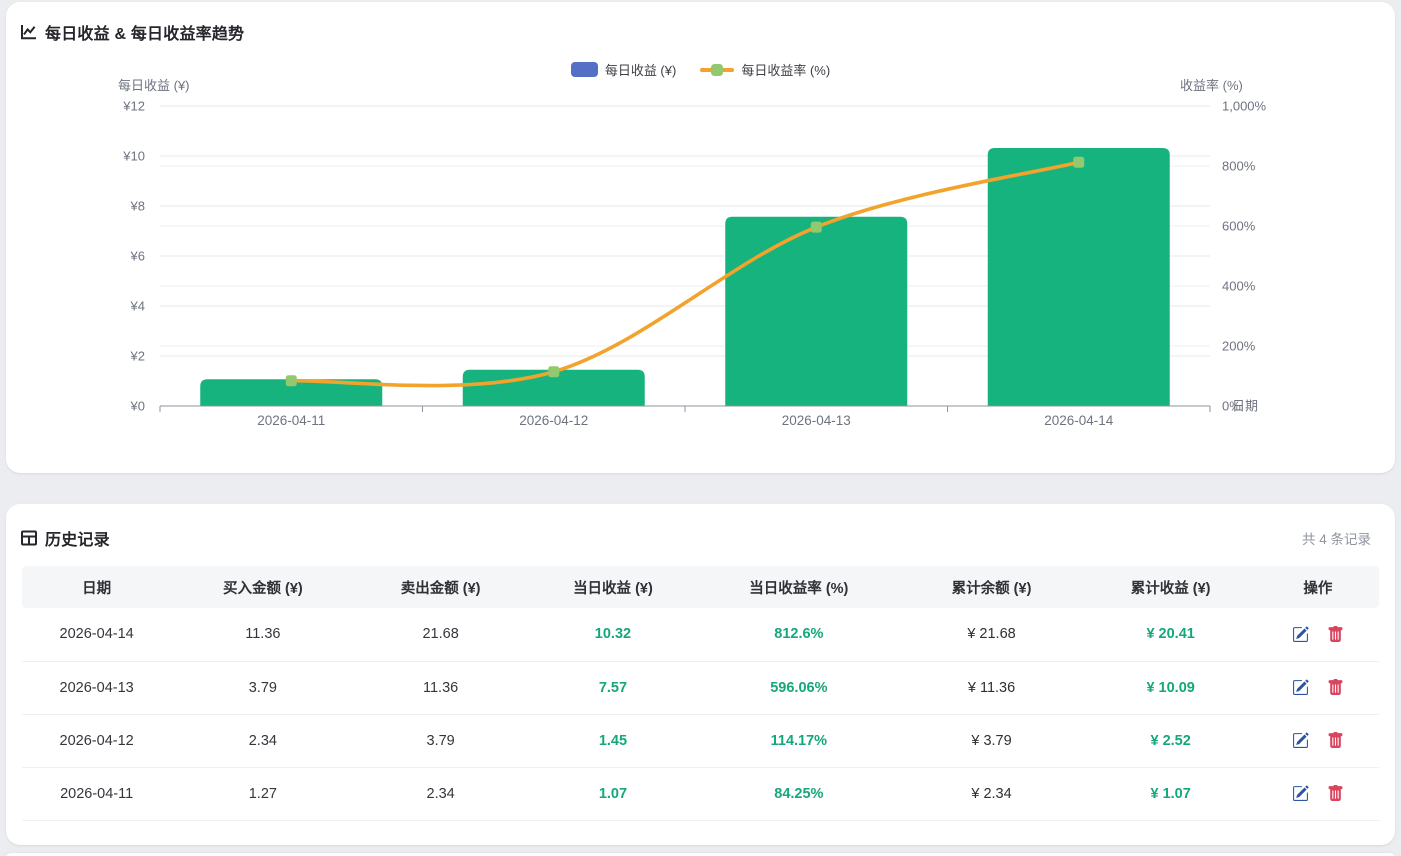  Describe the element at coordinates (440, 688) in the screenshot. I see `cell-sell: 11.36` at that location.